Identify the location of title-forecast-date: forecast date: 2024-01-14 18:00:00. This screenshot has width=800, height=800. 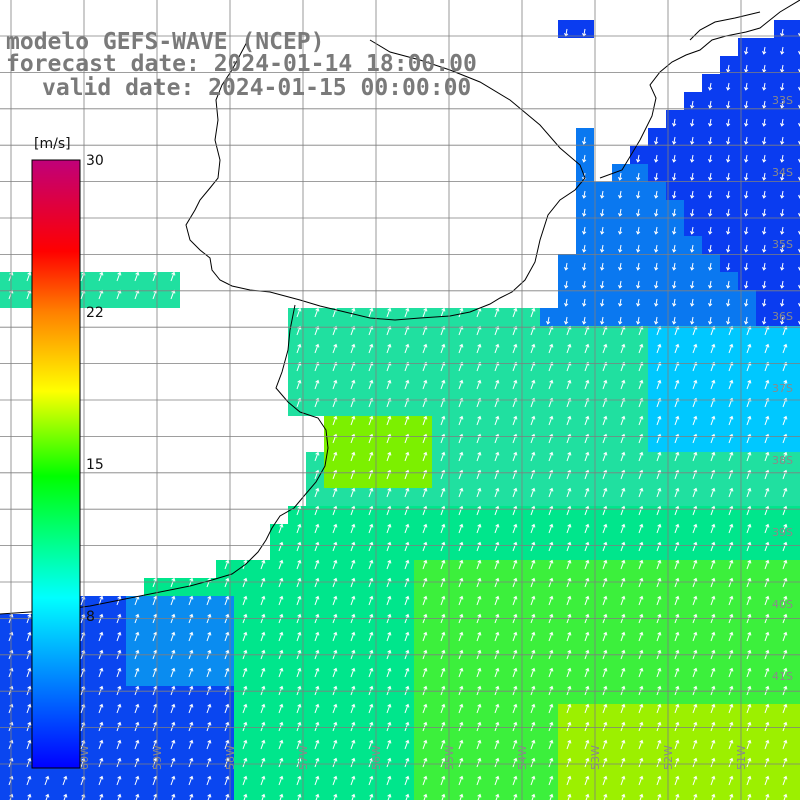
(241, 64).